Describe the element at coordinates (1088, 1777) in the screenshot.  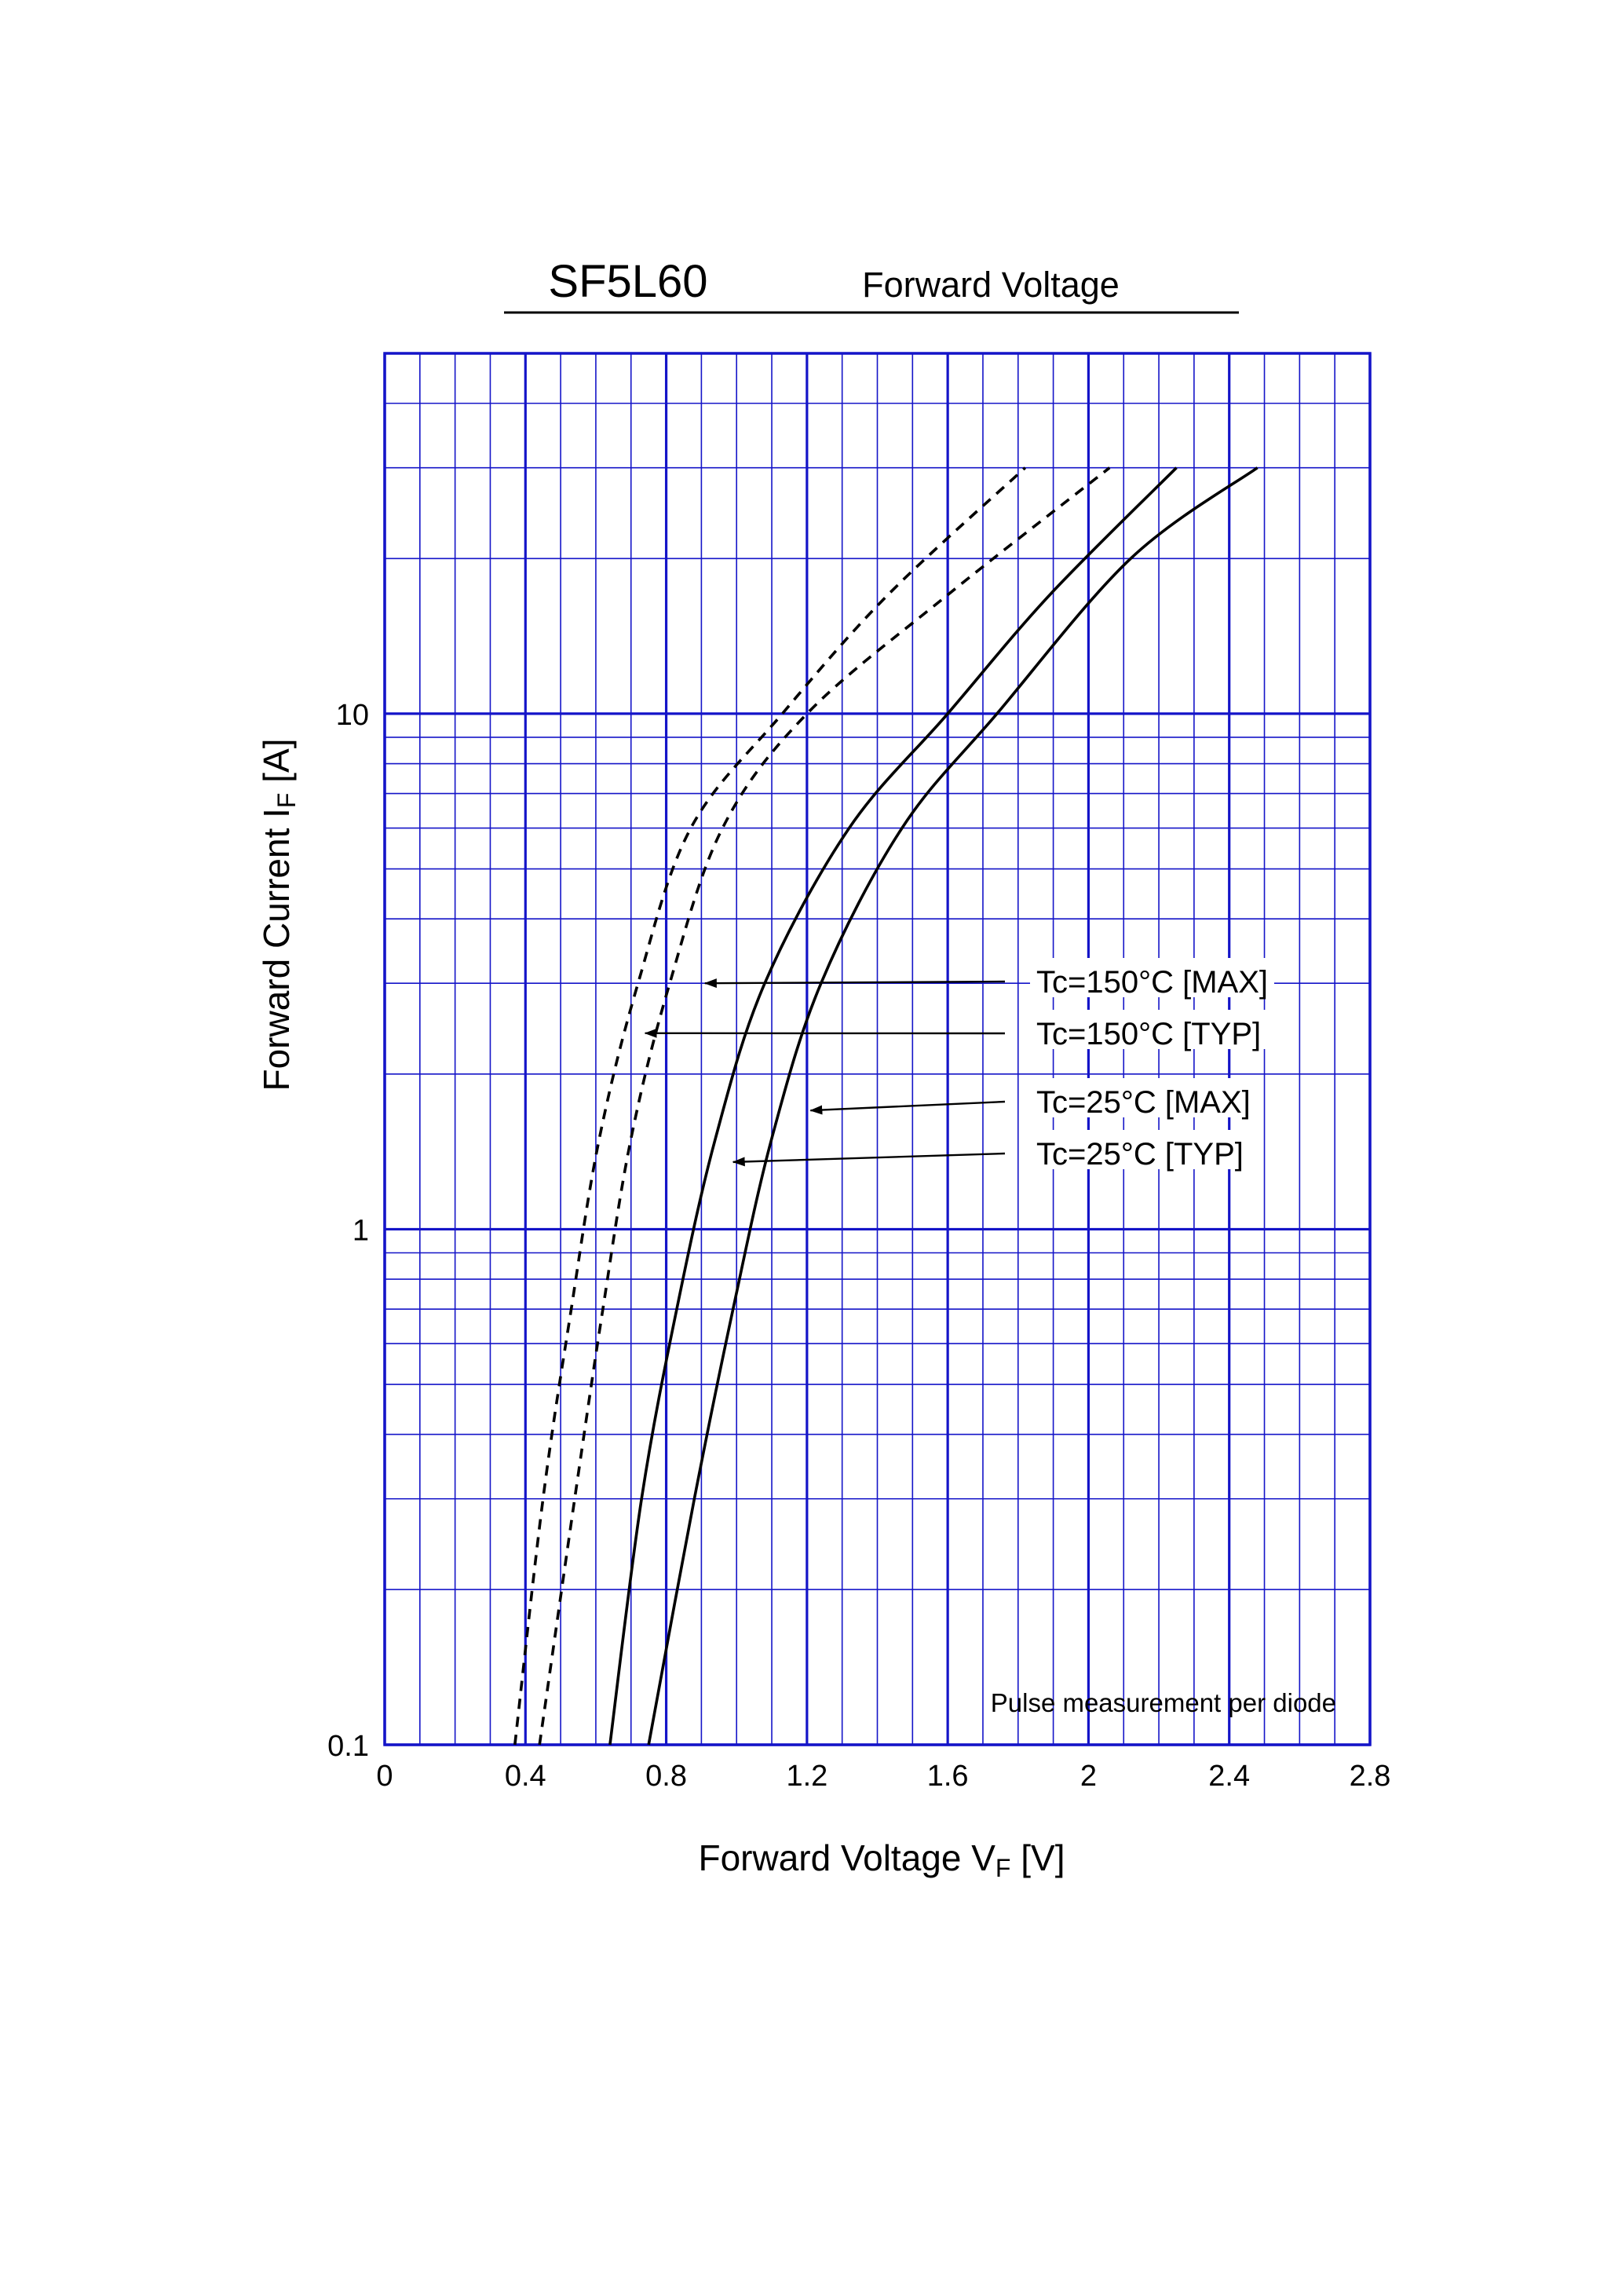
I see `x-tick-label: 2` at that location.